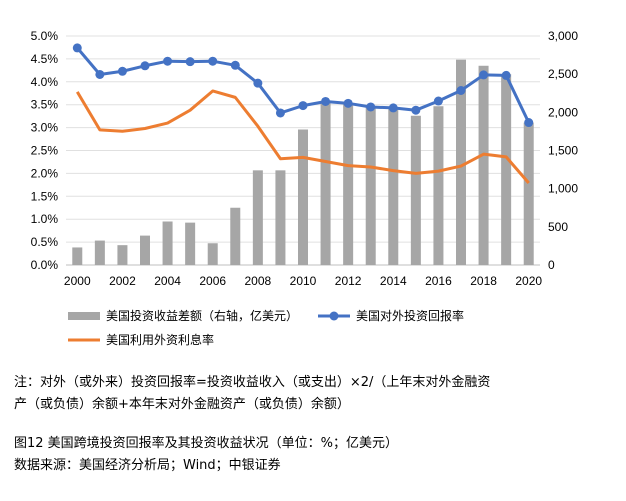 This screenshot has width=626, height=501. I want to click on note-line-1: 注：对外（或外来）投资回报率=投资收益收入（或支出）×2/（上年末对外金融资, so click(252, 382).